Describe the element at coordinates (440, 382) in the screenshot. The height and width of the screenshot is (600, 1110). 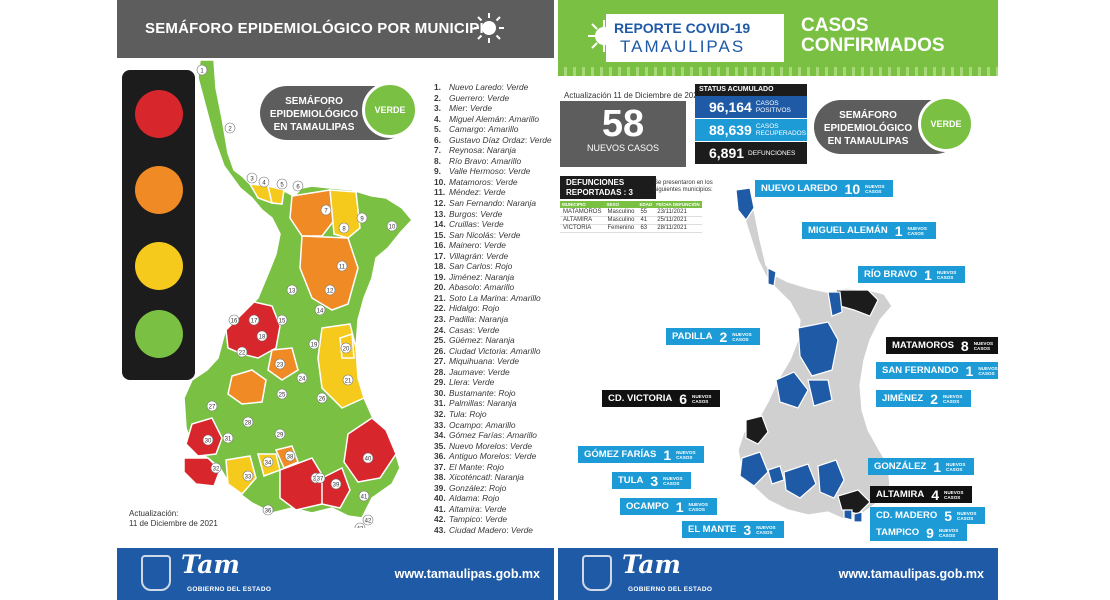
I see `municipality-number: 29.` at that location.